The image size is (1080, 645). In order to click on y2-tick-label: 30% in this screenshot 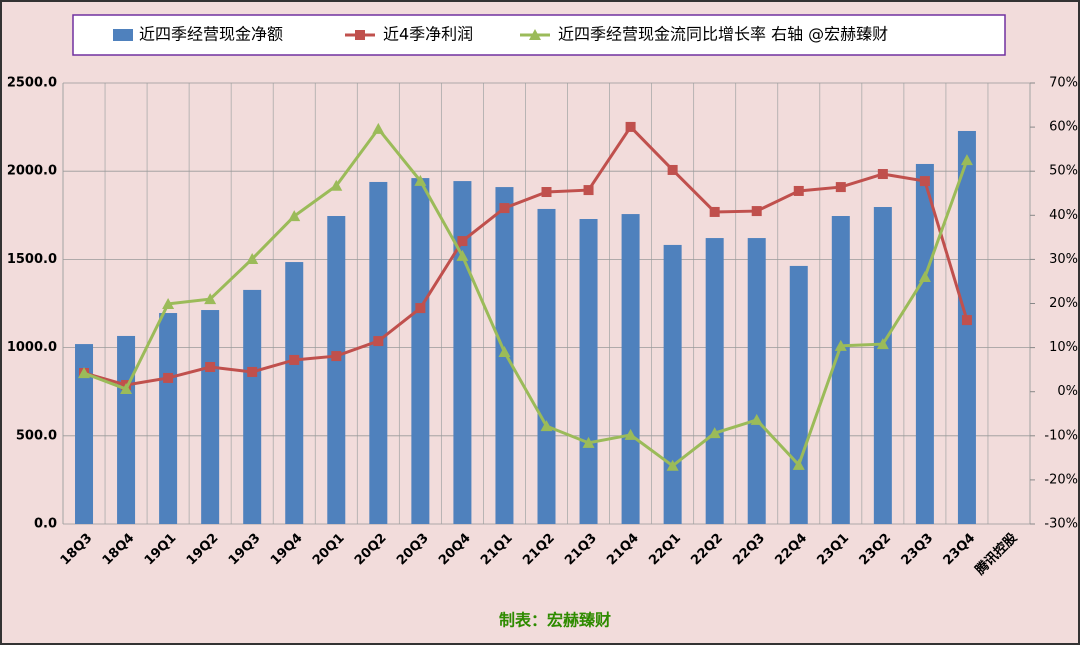, I will do `click(1063, 259)`.